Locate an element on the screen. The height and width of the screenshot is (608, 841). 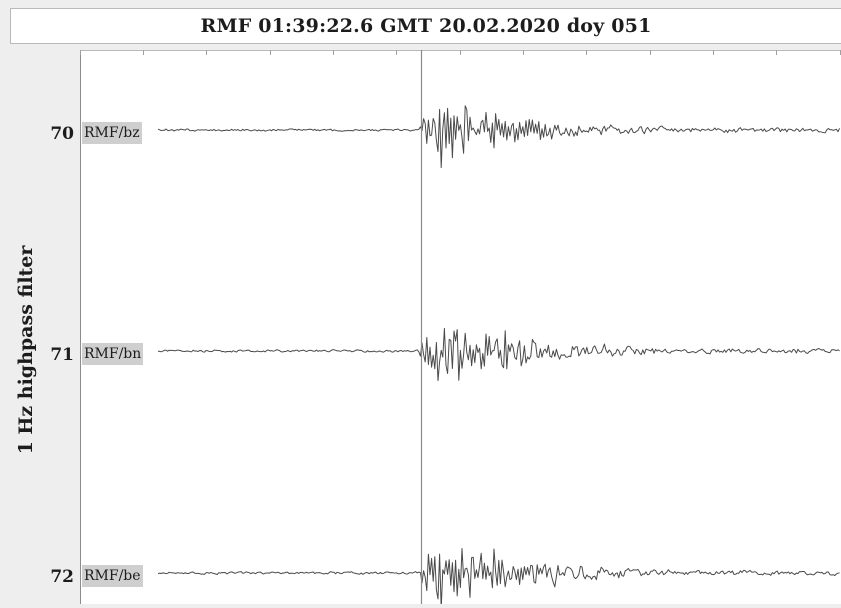
channel-label-be: RMF/be is located at coordinates (112, 576).